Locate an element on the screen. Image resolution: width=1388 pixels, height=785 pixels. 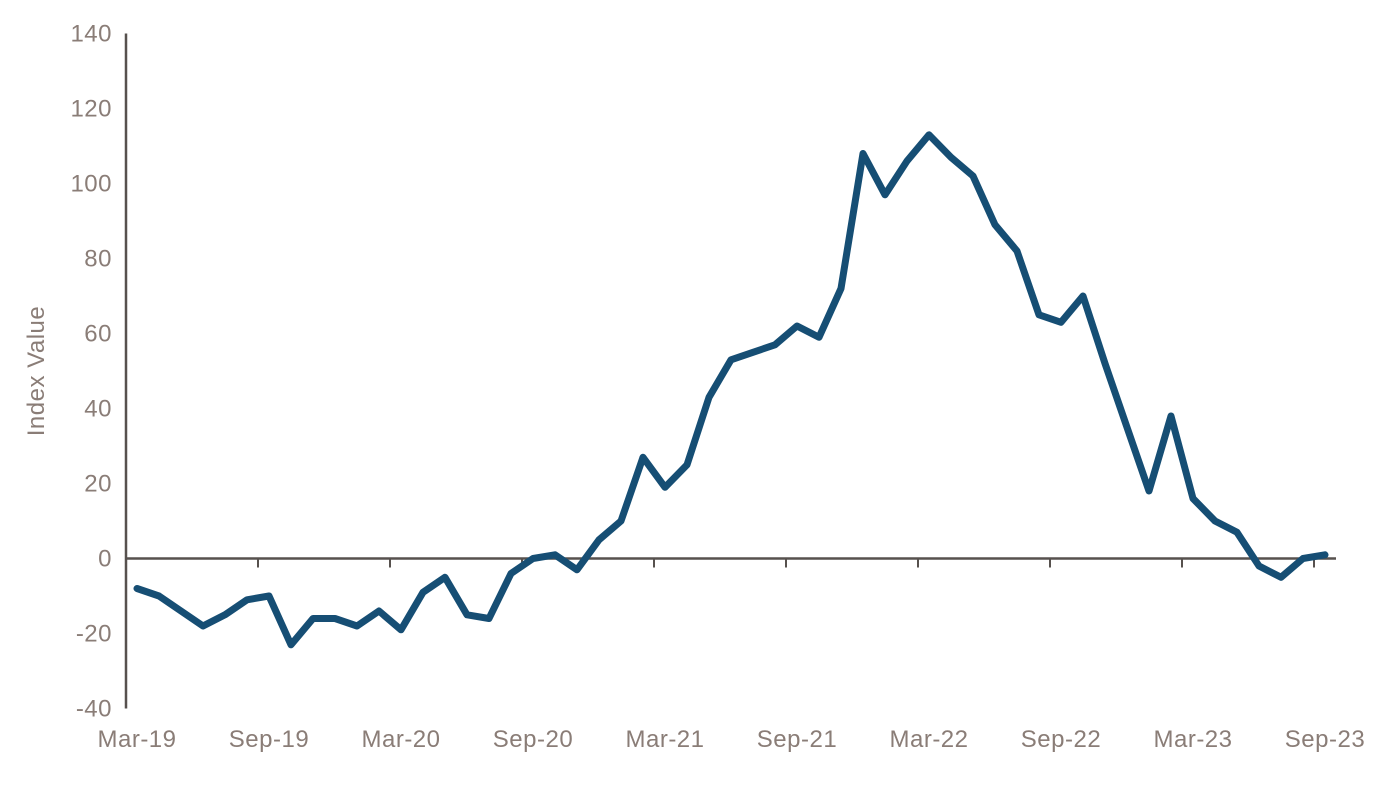
x-tick-label: Sep-23 is located at coordinates (1325, 739).